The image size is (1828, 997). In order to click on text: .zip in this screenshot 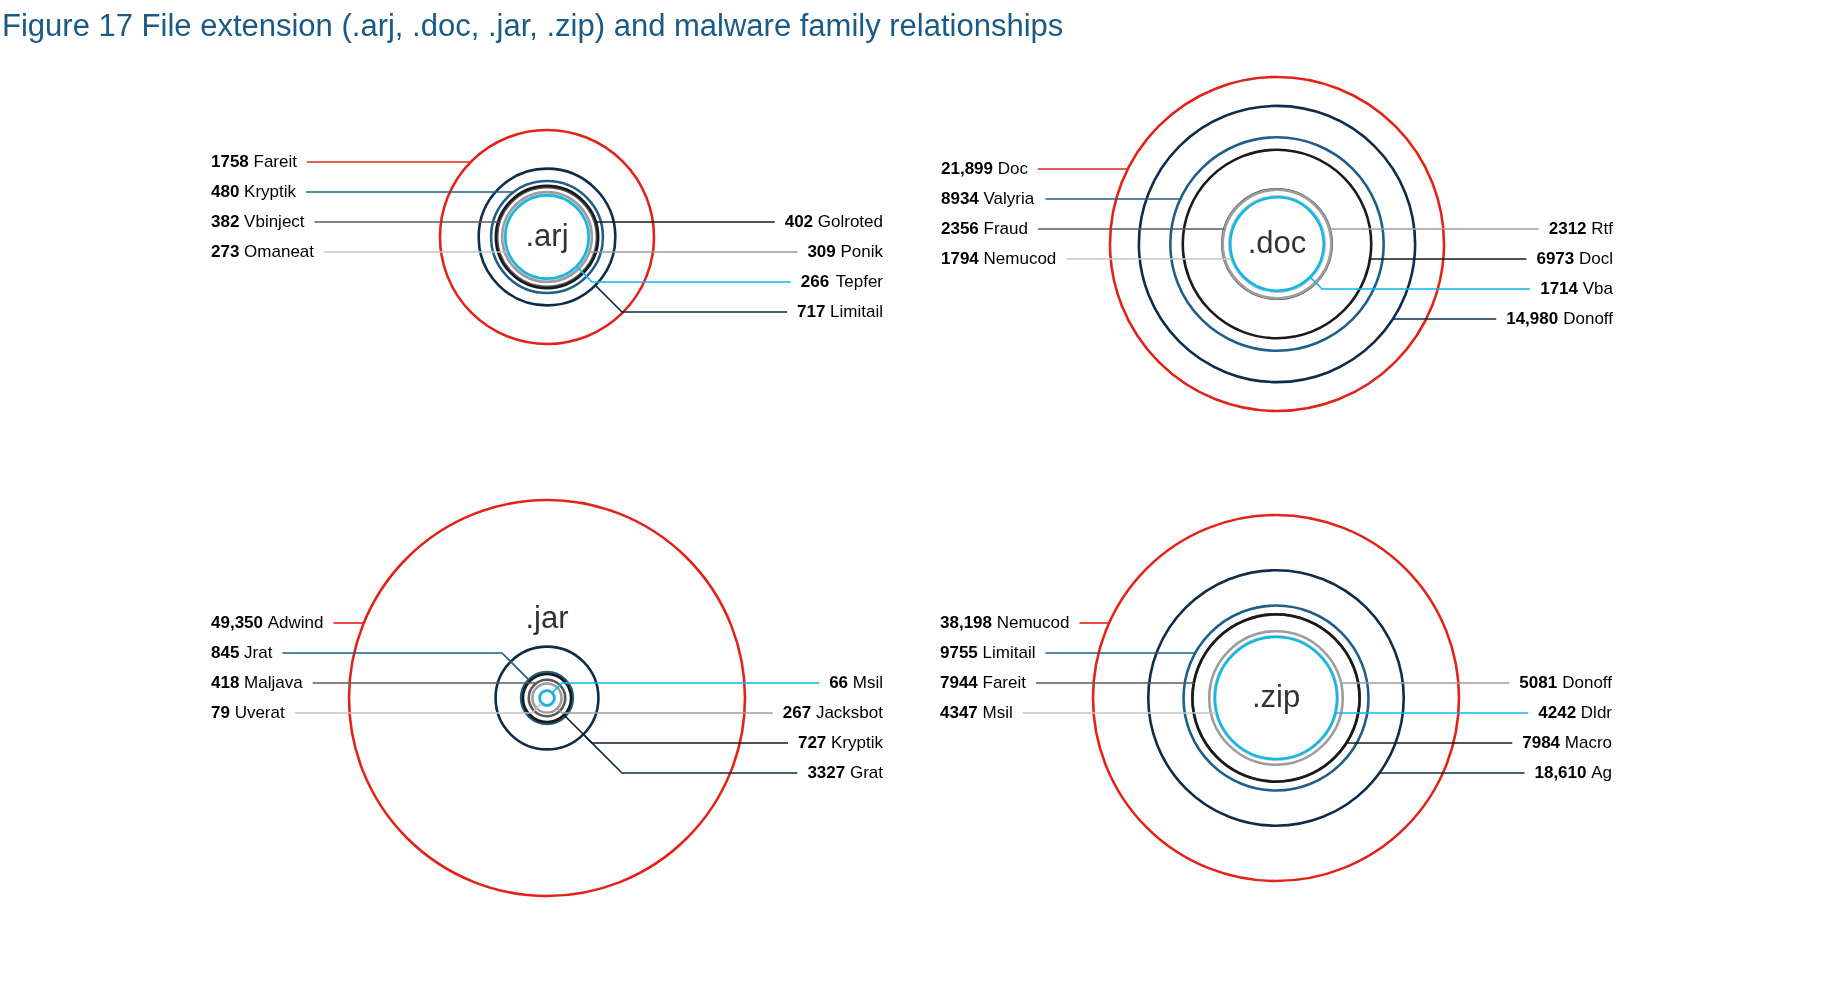, I will do `click(1276, 696)`.